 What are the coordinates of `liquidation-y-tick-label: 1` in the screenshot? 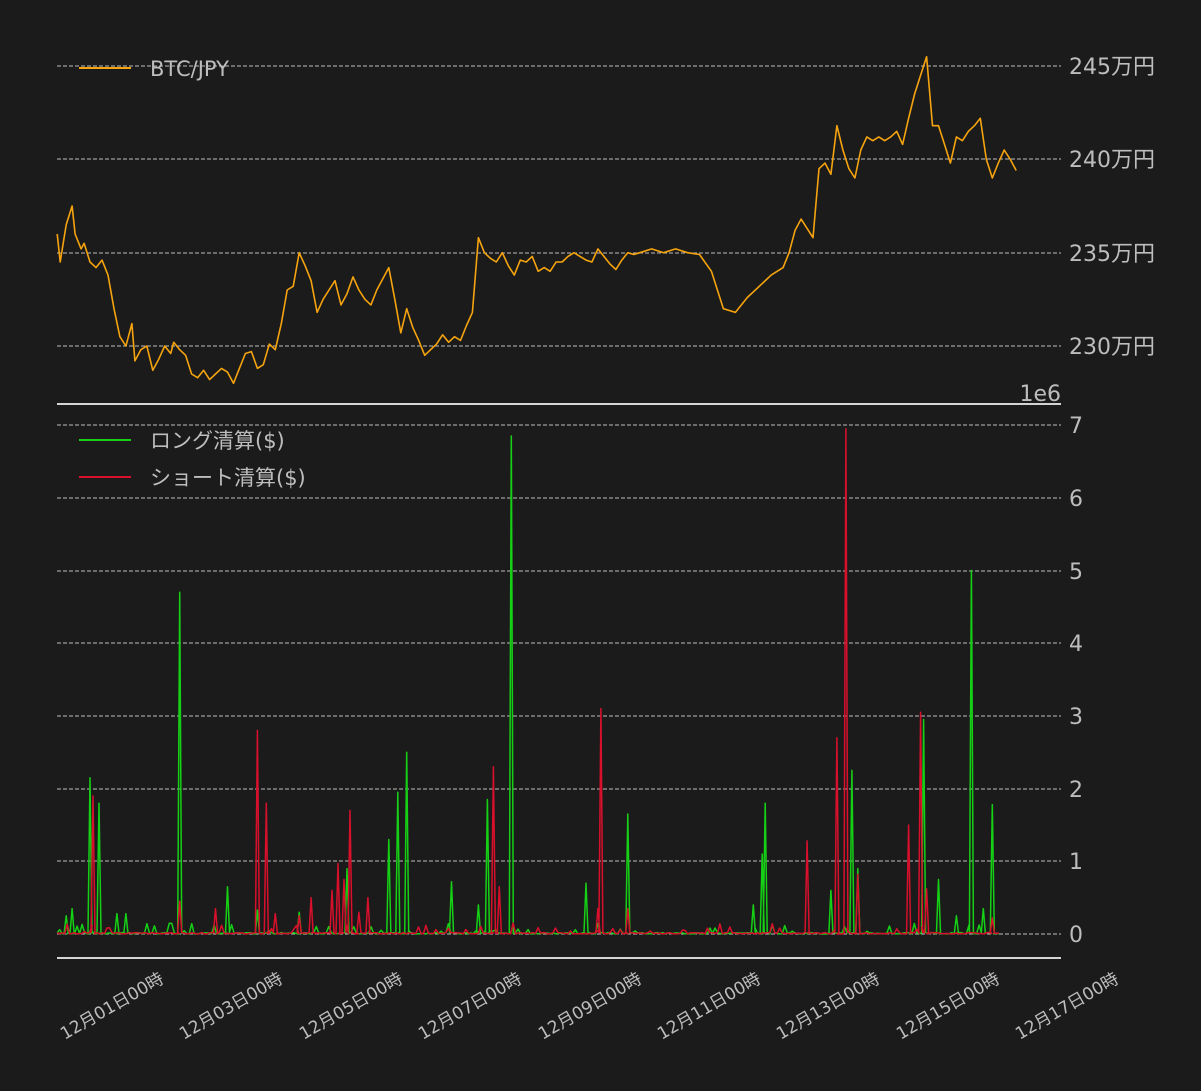 It's located at (1076, 862).